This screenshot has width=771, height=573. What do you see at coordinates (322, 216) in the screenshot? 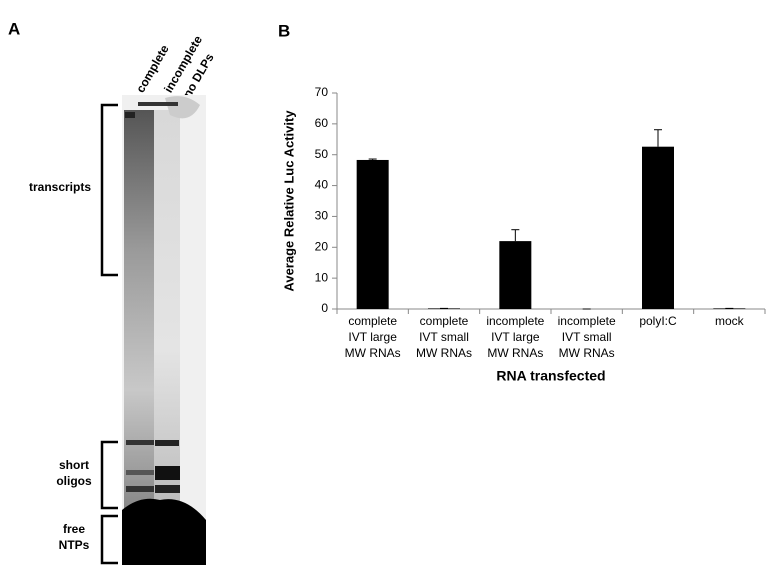
I see `y-tick-label: 30` at bounding box center [322, 216].